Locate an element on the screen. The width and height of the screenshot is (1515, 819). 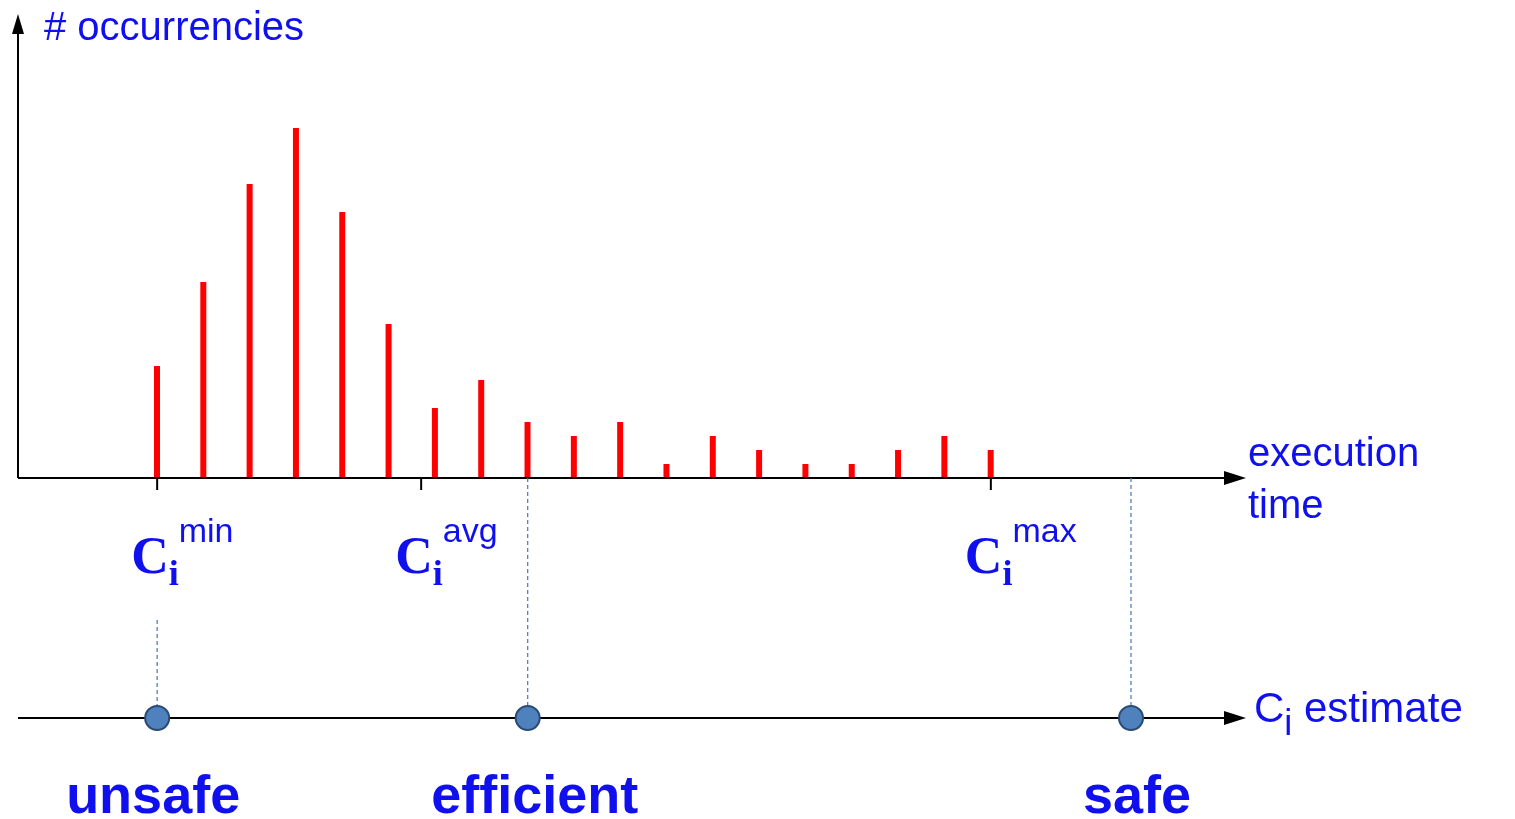
text: efficient is located at coordinates (535, 791).